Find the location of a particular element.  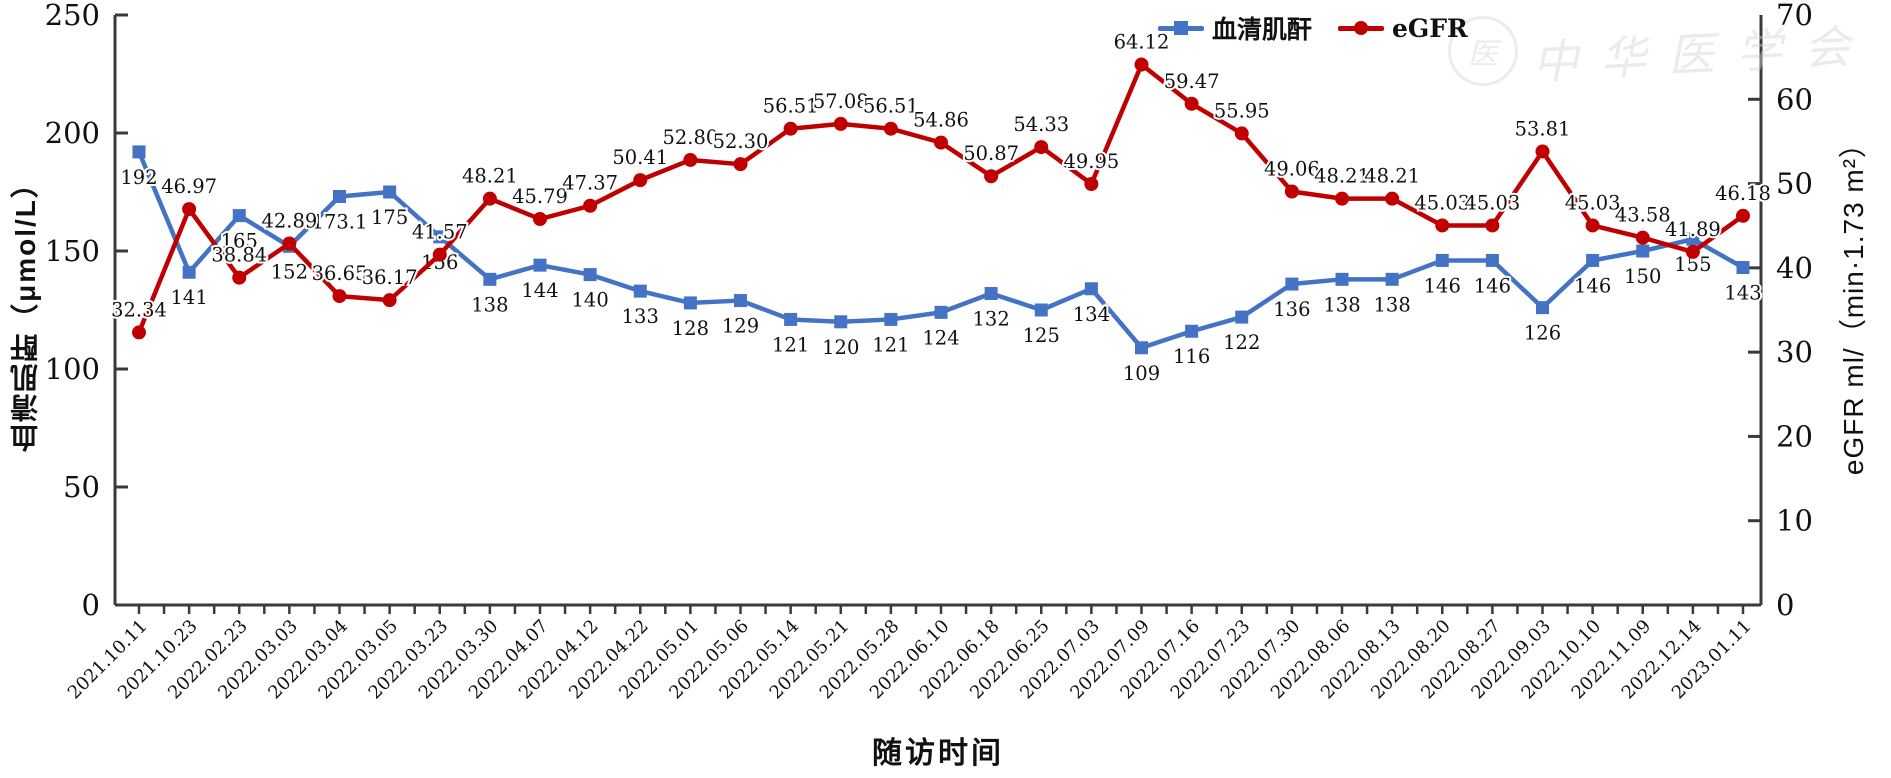

svg-text: 120 is located at coordinates (840, 347).